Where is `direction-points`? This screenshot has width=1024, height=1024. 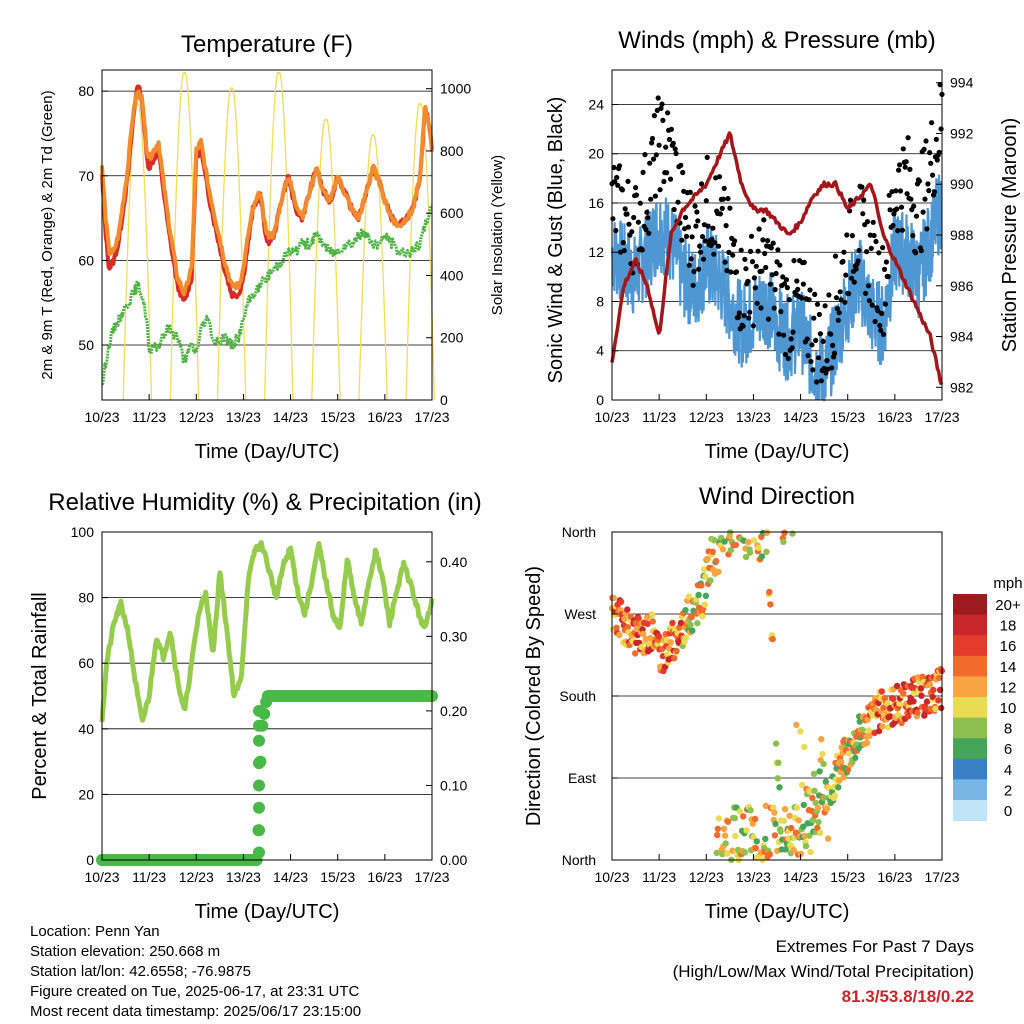
direction-points is located at coordinates (776, 696).